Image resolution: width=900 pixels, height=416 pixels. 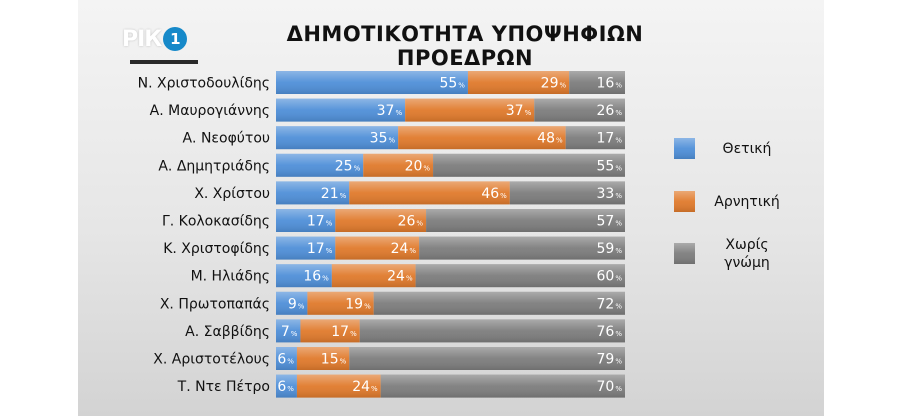 I want to click on data-label: 7%, so click(x=289, y=332).